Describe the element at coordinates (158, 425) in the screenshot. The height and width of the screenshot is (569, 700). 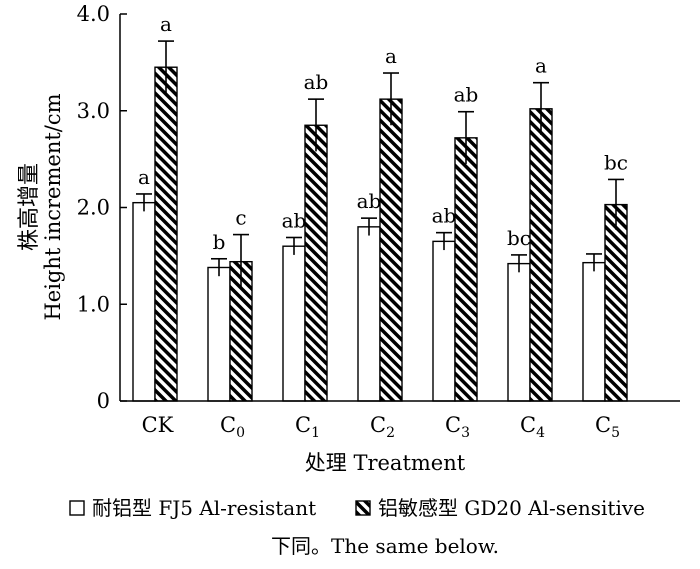
I see `x-tick-label: CK` at that location.